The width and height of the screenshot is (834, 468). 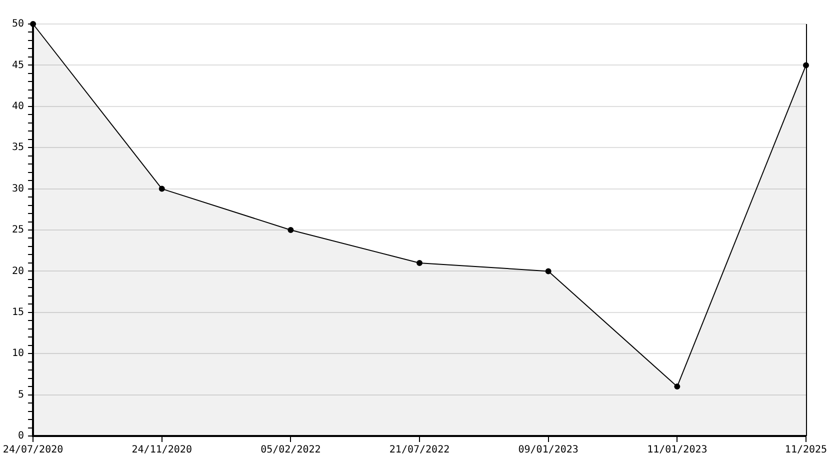 I want to click on y-tick-label: 20, so click(x=18, y=271).